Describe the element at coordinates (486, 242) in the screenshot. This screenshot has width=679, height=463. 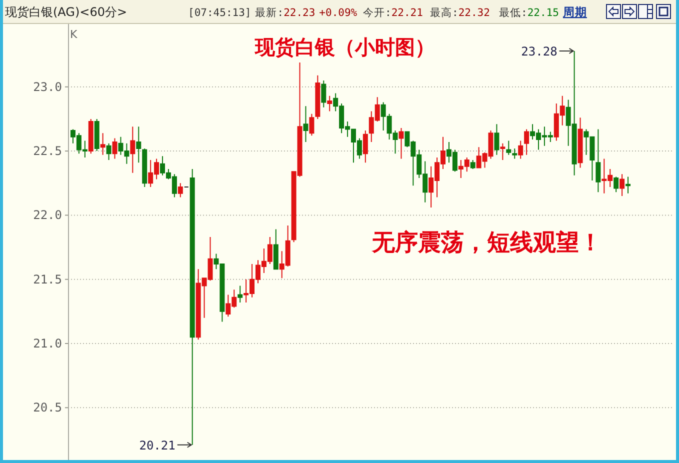
I see `annotation: 无序震荡，短线观望！` at that location.